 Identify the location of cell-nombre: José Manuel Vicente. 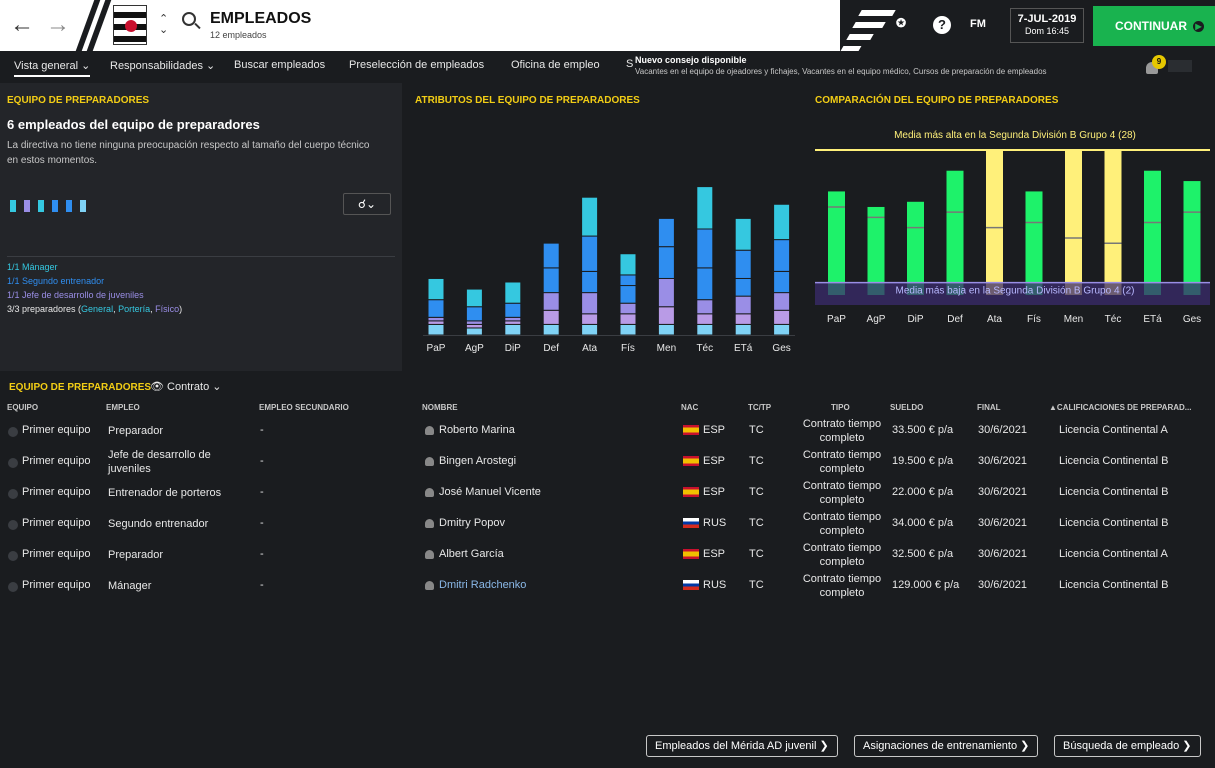
(483, 492).